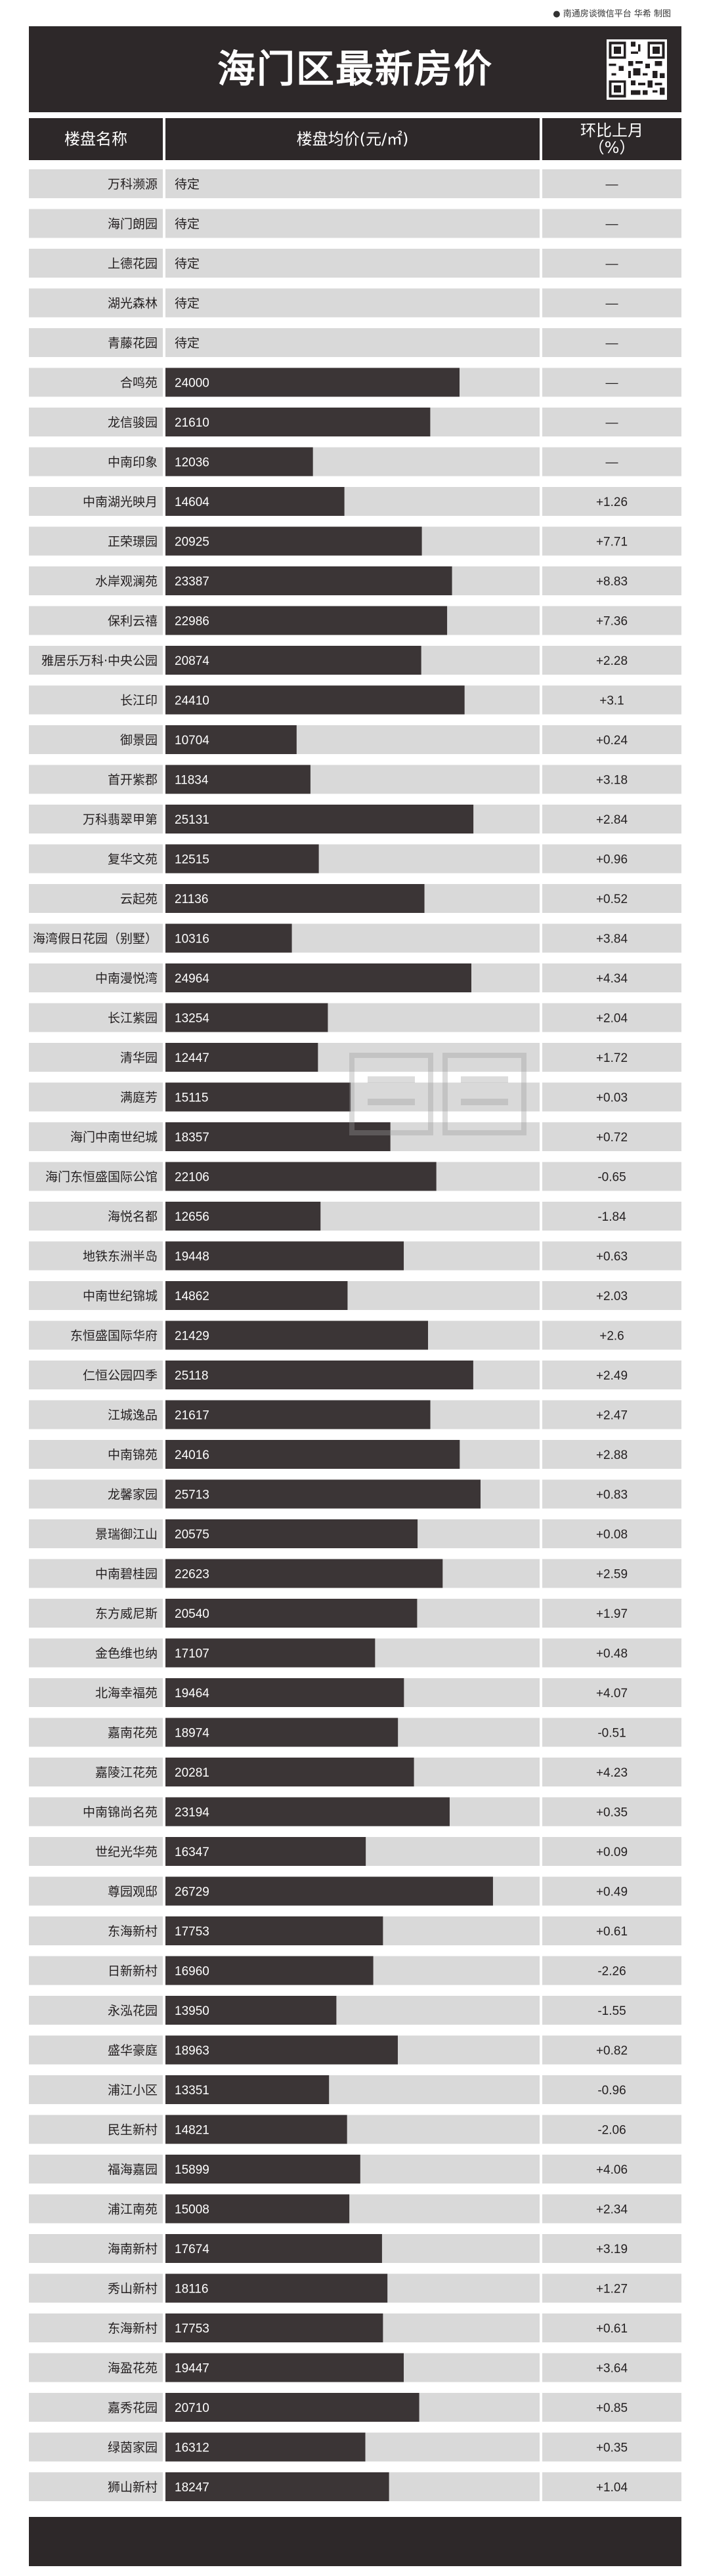 This screenshot has width=709, height=2576. I want to click on table-row: 金色维也纳 17107 +0.48, so click(355, 1653).